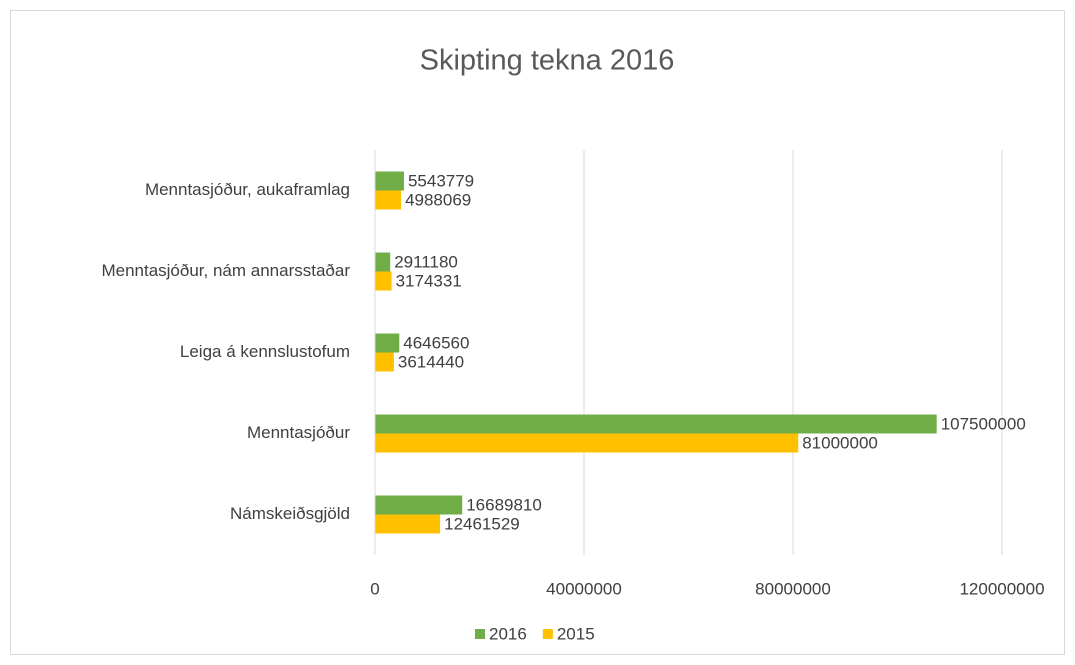 The width and height of the screenshot is (1075, 665). Describe the element at coordinates (1001, 588) in the screenshot. I see `x-tick-label: 120000000` at that location.